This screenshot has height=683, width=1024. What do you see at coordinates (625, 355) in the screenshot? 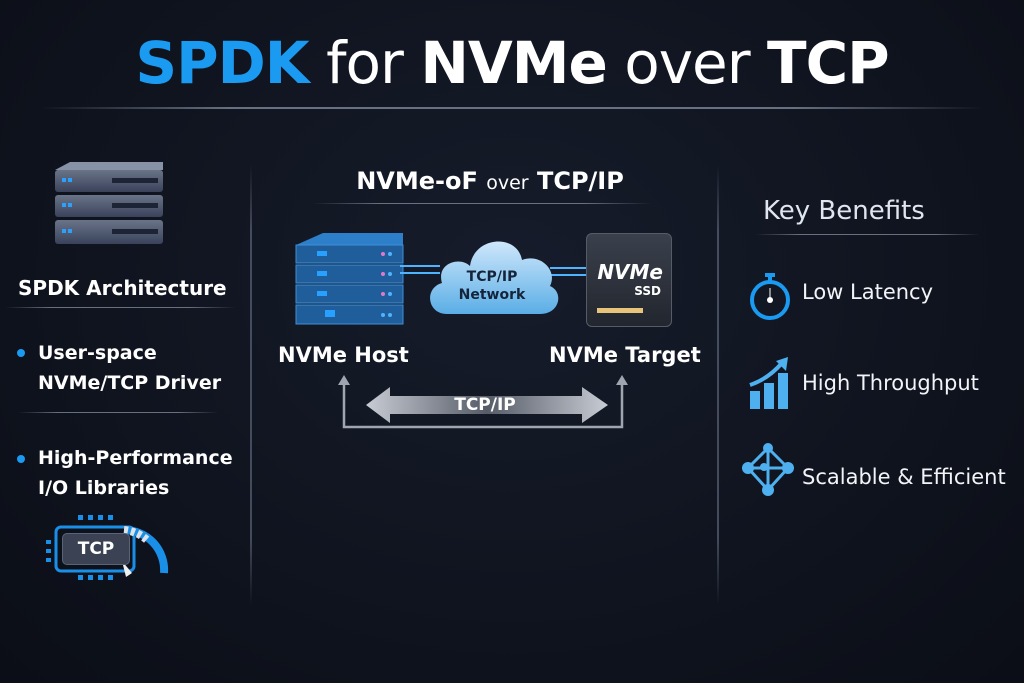
I see `nvme-target-label: NVMe Target` at bounding box center [625, 355].